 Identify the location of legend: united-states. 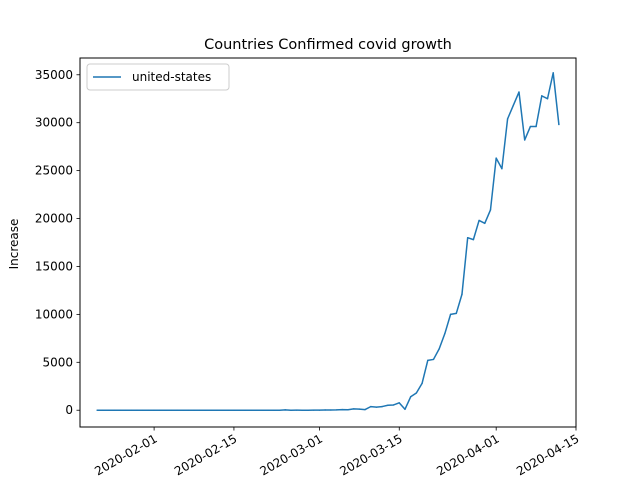
(158, 77).